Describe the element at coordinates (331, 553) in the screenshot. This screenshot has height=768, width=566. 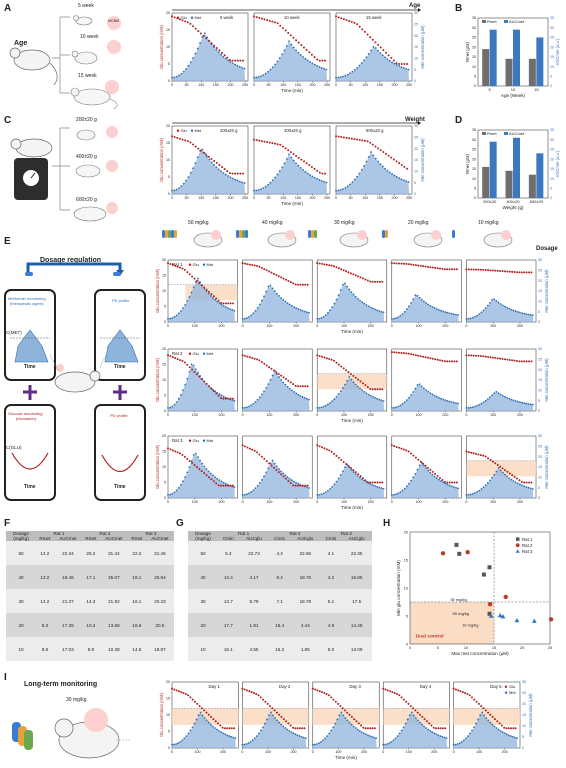
I see `table-cell: 4.1` at that location.